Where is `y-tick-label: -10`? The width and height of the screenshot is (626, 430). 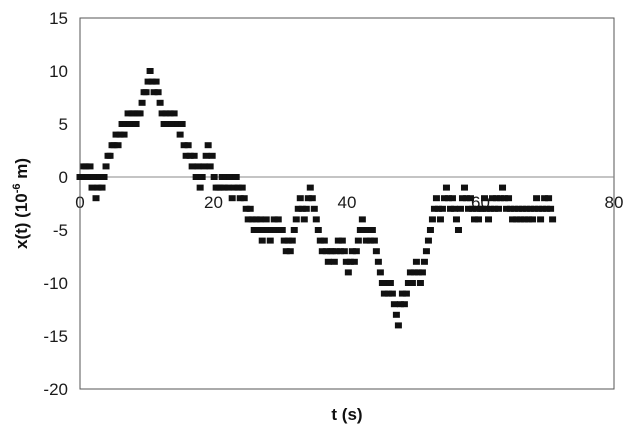 y-tick-label: -10 is located at coordinates (55, 283).